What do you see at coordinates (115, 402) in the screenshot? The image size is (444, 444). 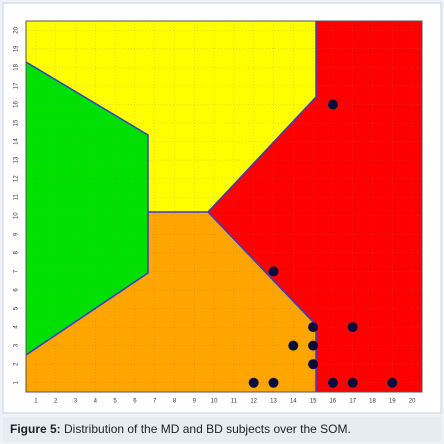 I see `x-tick-label: 5` at bounding box center [115, 402].